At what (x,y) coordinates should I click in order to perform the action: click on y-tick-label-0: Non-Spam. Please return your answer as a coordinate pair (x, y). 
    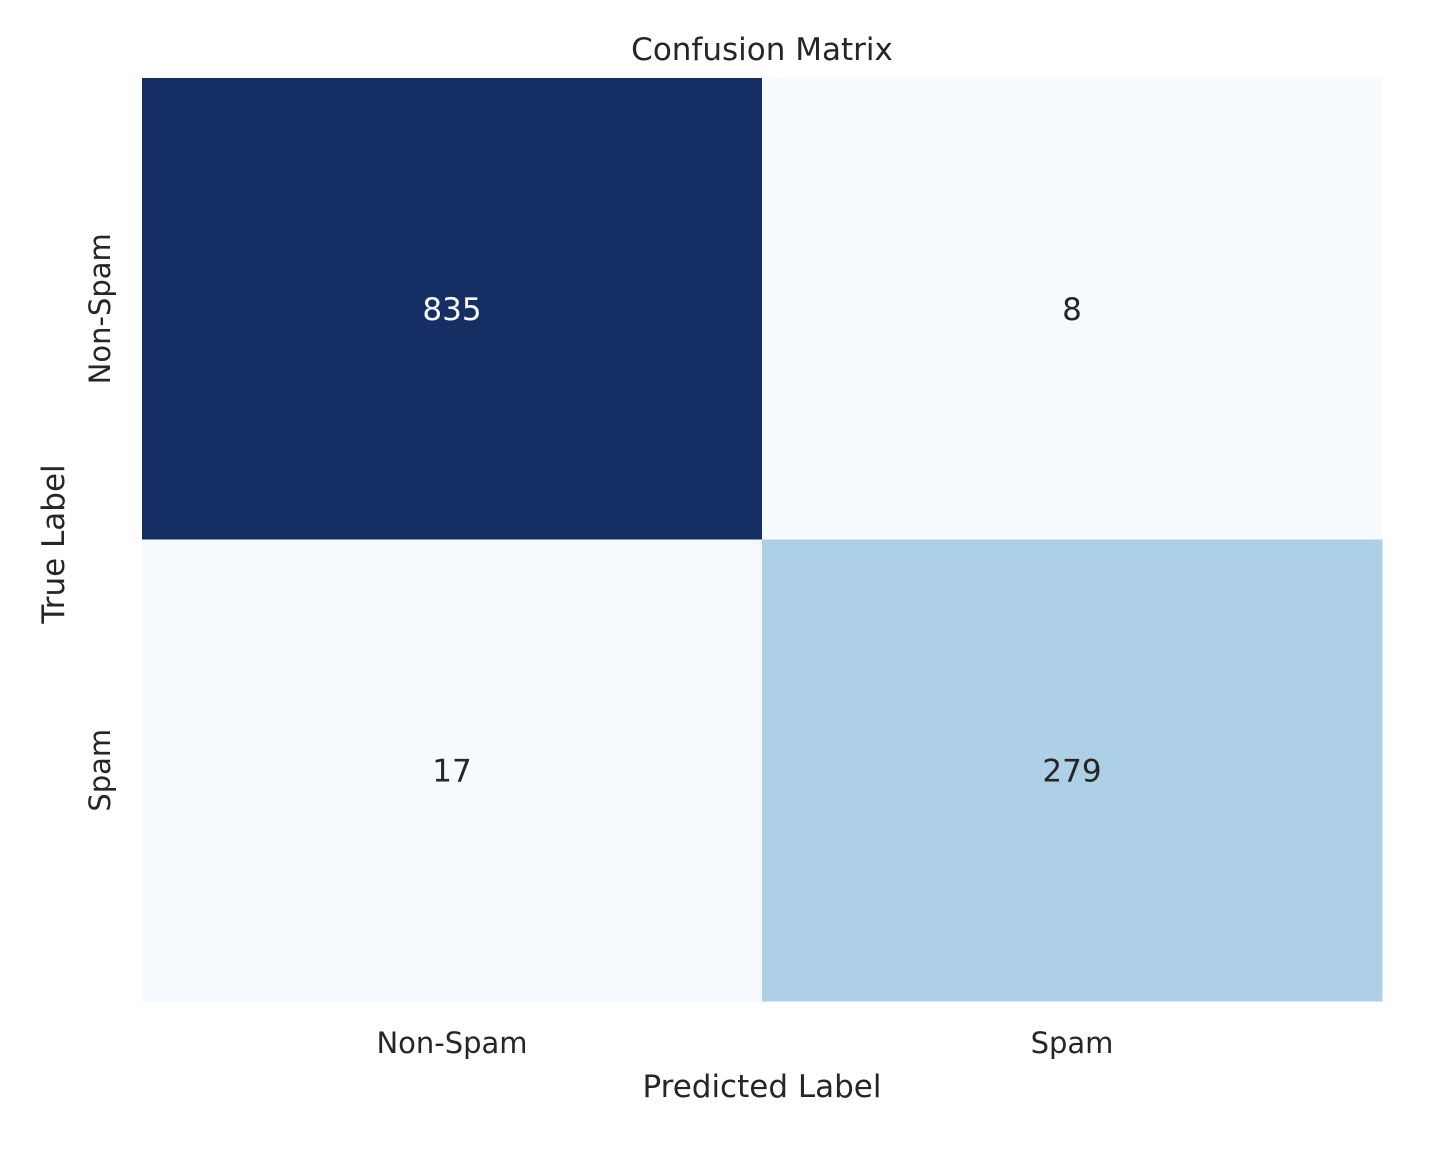
    Looking at the image, I should click on (100, 308).